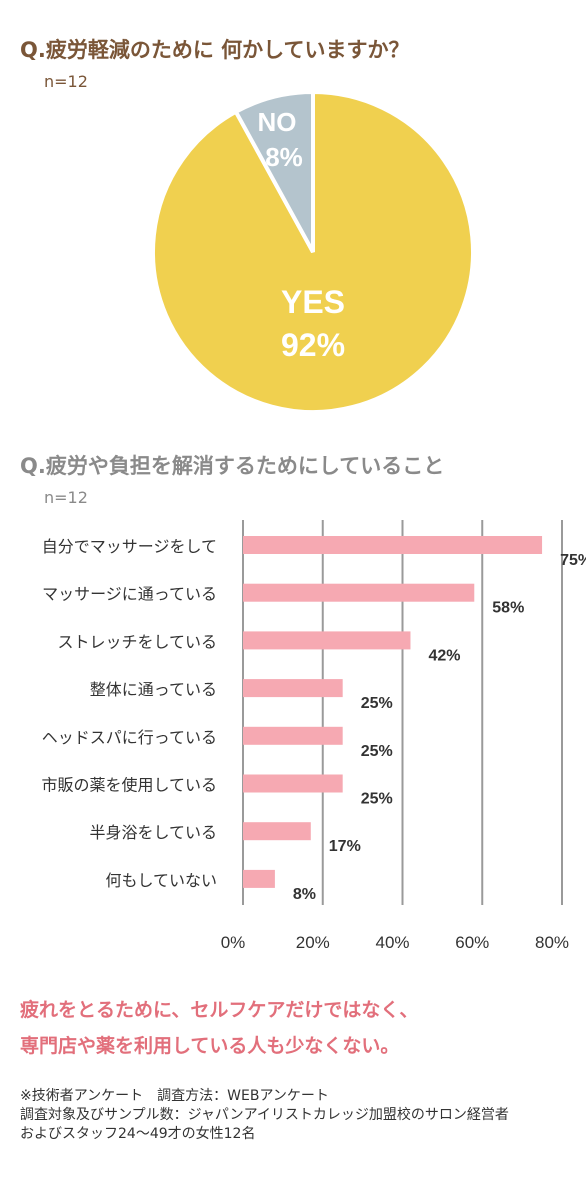 The height and width of the screenshot is (1193, 586). Describe the element at coordinates (210, 1046) in the screenshot. I see `conclusion-line-2: 専門店や薬を利用している人も少なくない。` at that location.